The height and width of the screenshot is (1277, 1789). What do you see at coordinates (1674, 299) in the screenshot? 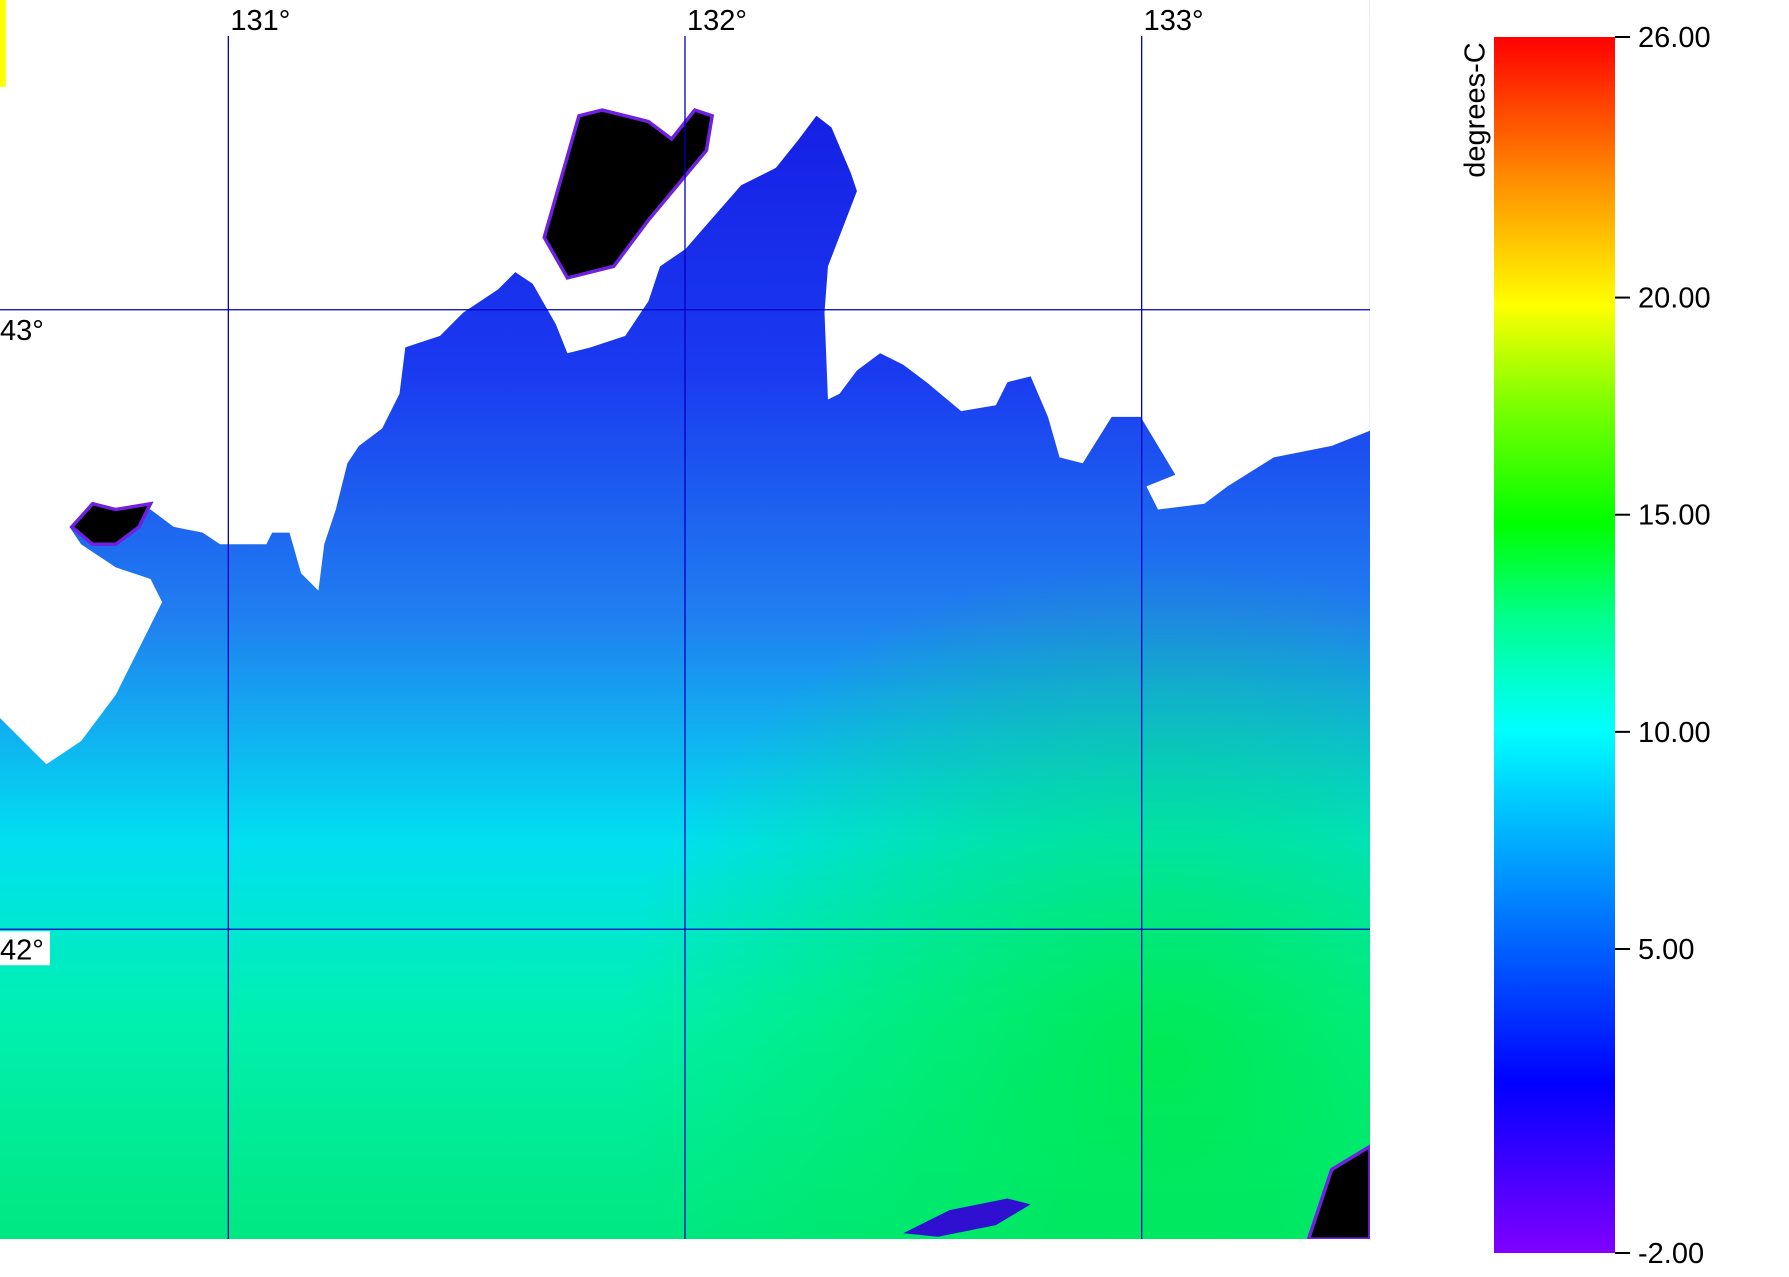
I see `colorbar-tick-label: 20.00` at bounding box center [1674, 299].